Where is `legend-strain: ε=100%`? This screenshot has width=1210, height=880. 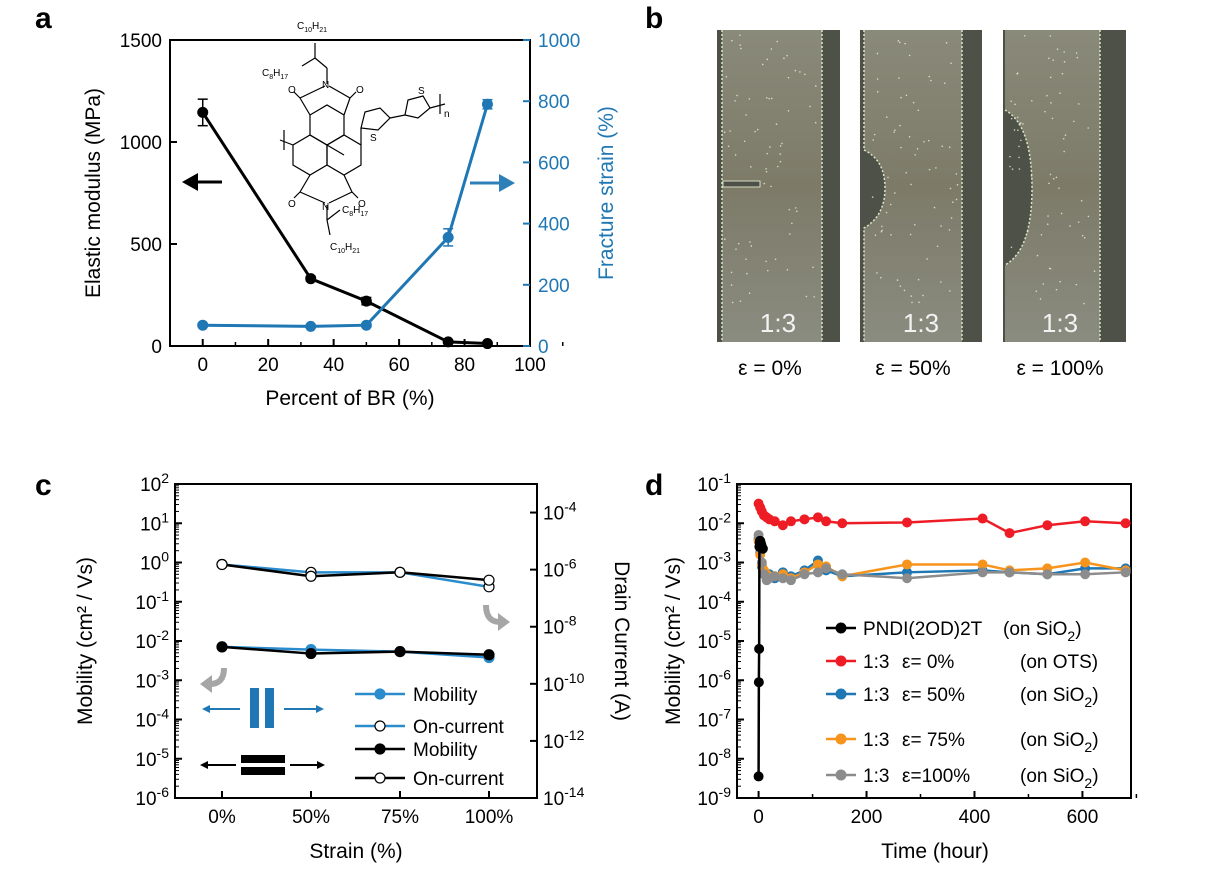
legend-strain: ε=100% is located at coordinates (936, 776).